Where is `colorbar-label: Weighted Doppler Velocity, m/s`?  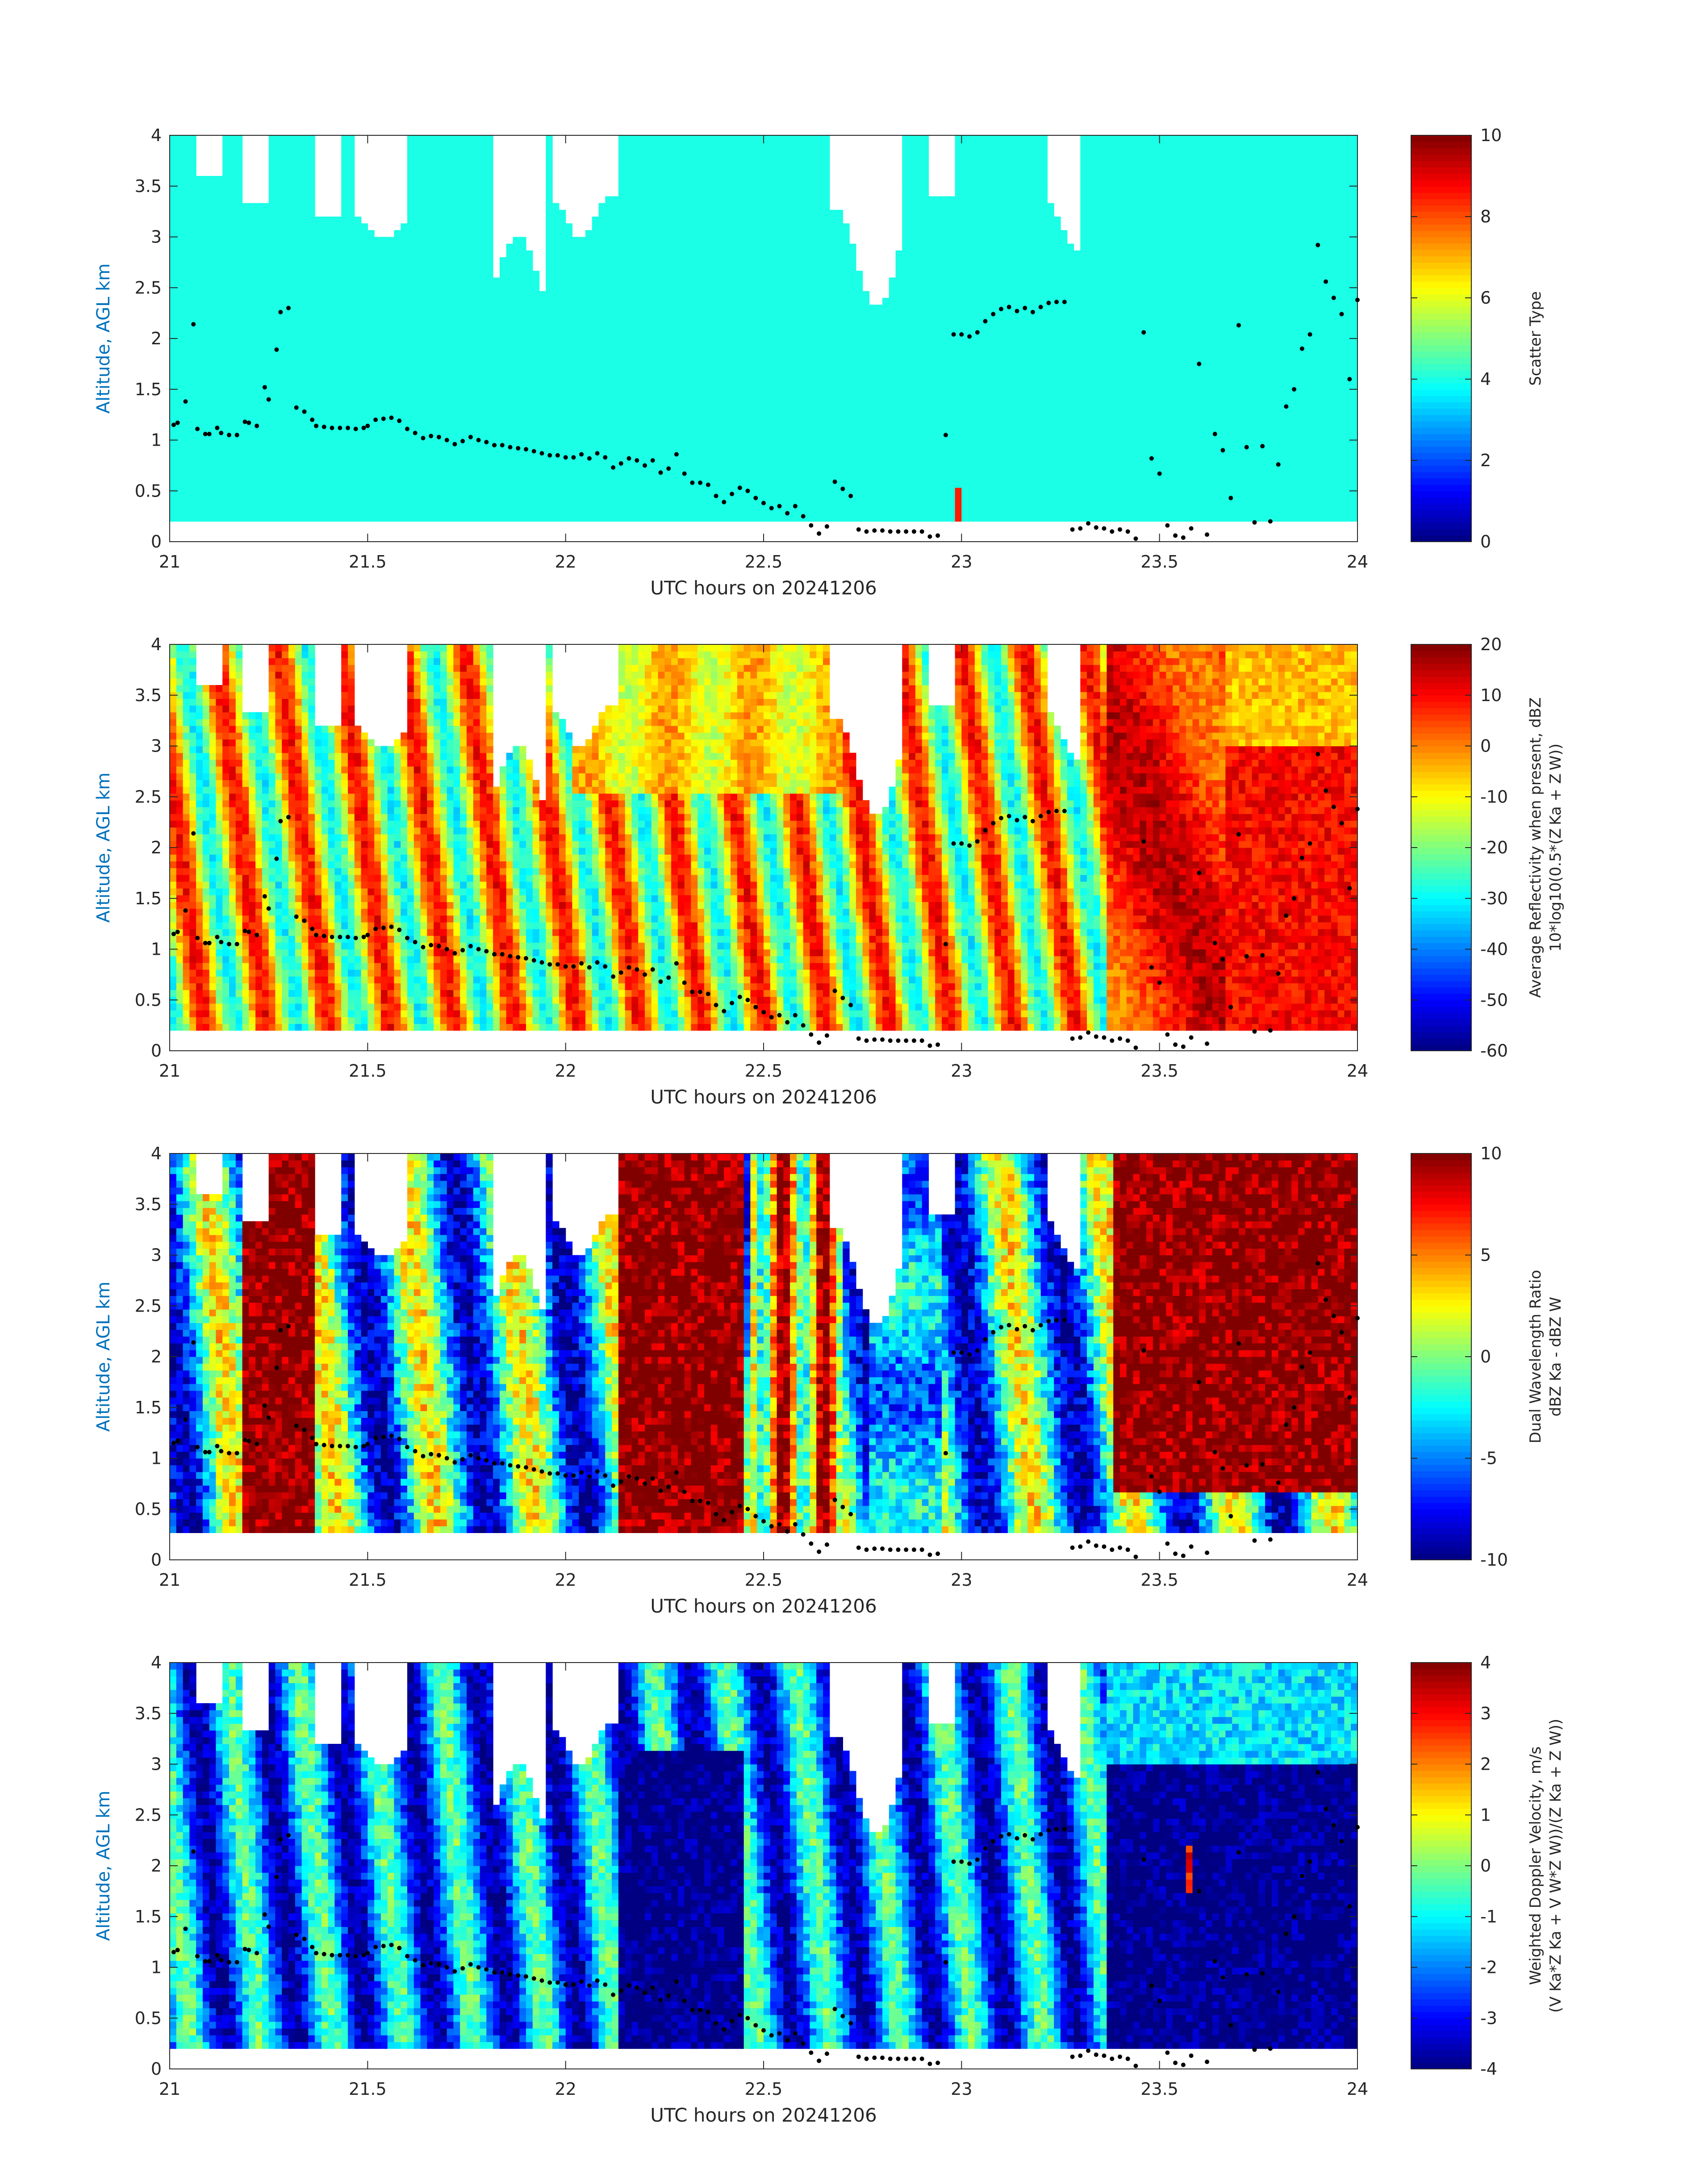
colorbar-label: Weighted Doppler Velocity, m/s is located at coordinates (1536, 1866).